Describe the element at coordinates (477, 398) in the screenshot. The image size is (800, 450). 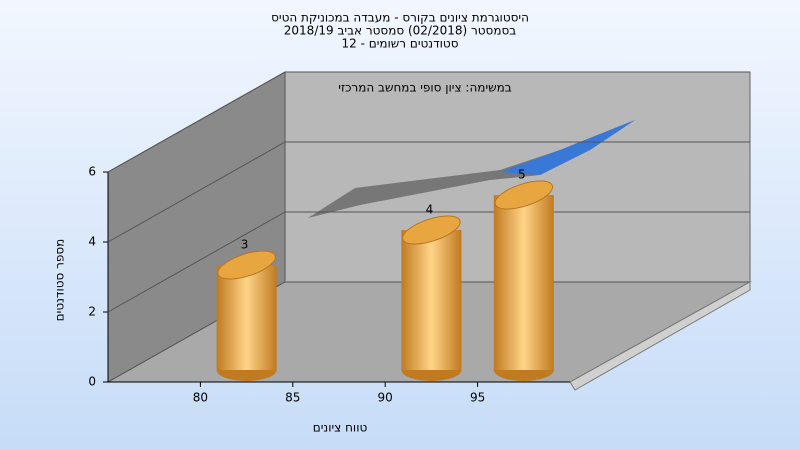
I see `x-tick-label: 95` at that location.